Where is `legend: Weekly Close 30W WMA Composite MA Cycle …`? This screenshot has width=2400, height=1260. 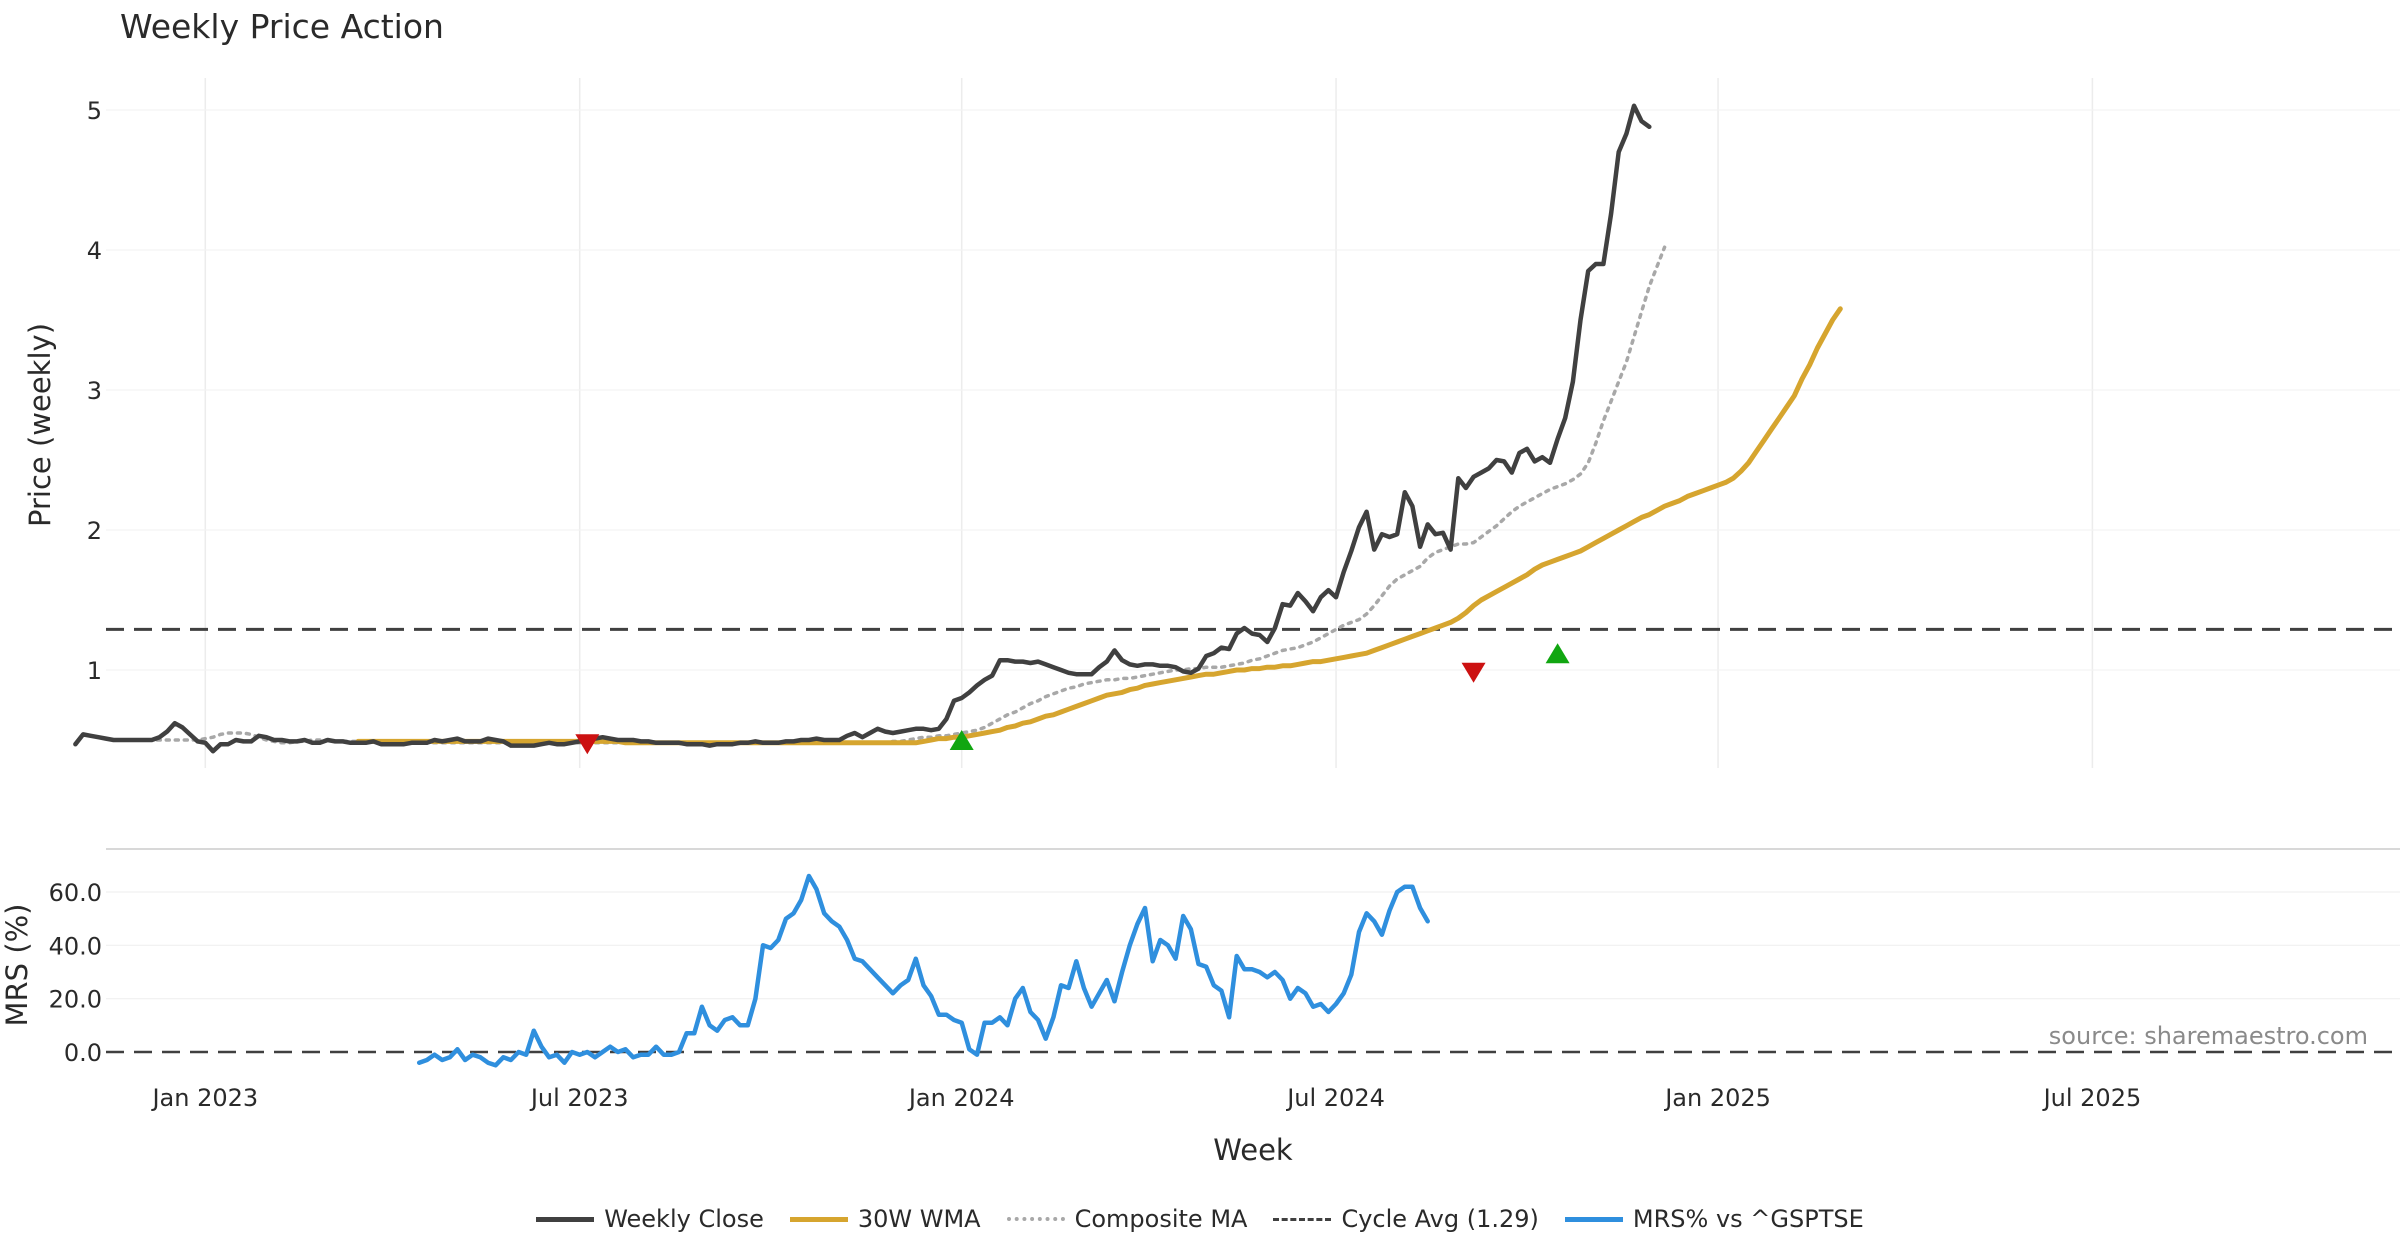 legend: Weekly Close 30W WMA Composite MA Cycle … is located at coordinates (1200, 1219).